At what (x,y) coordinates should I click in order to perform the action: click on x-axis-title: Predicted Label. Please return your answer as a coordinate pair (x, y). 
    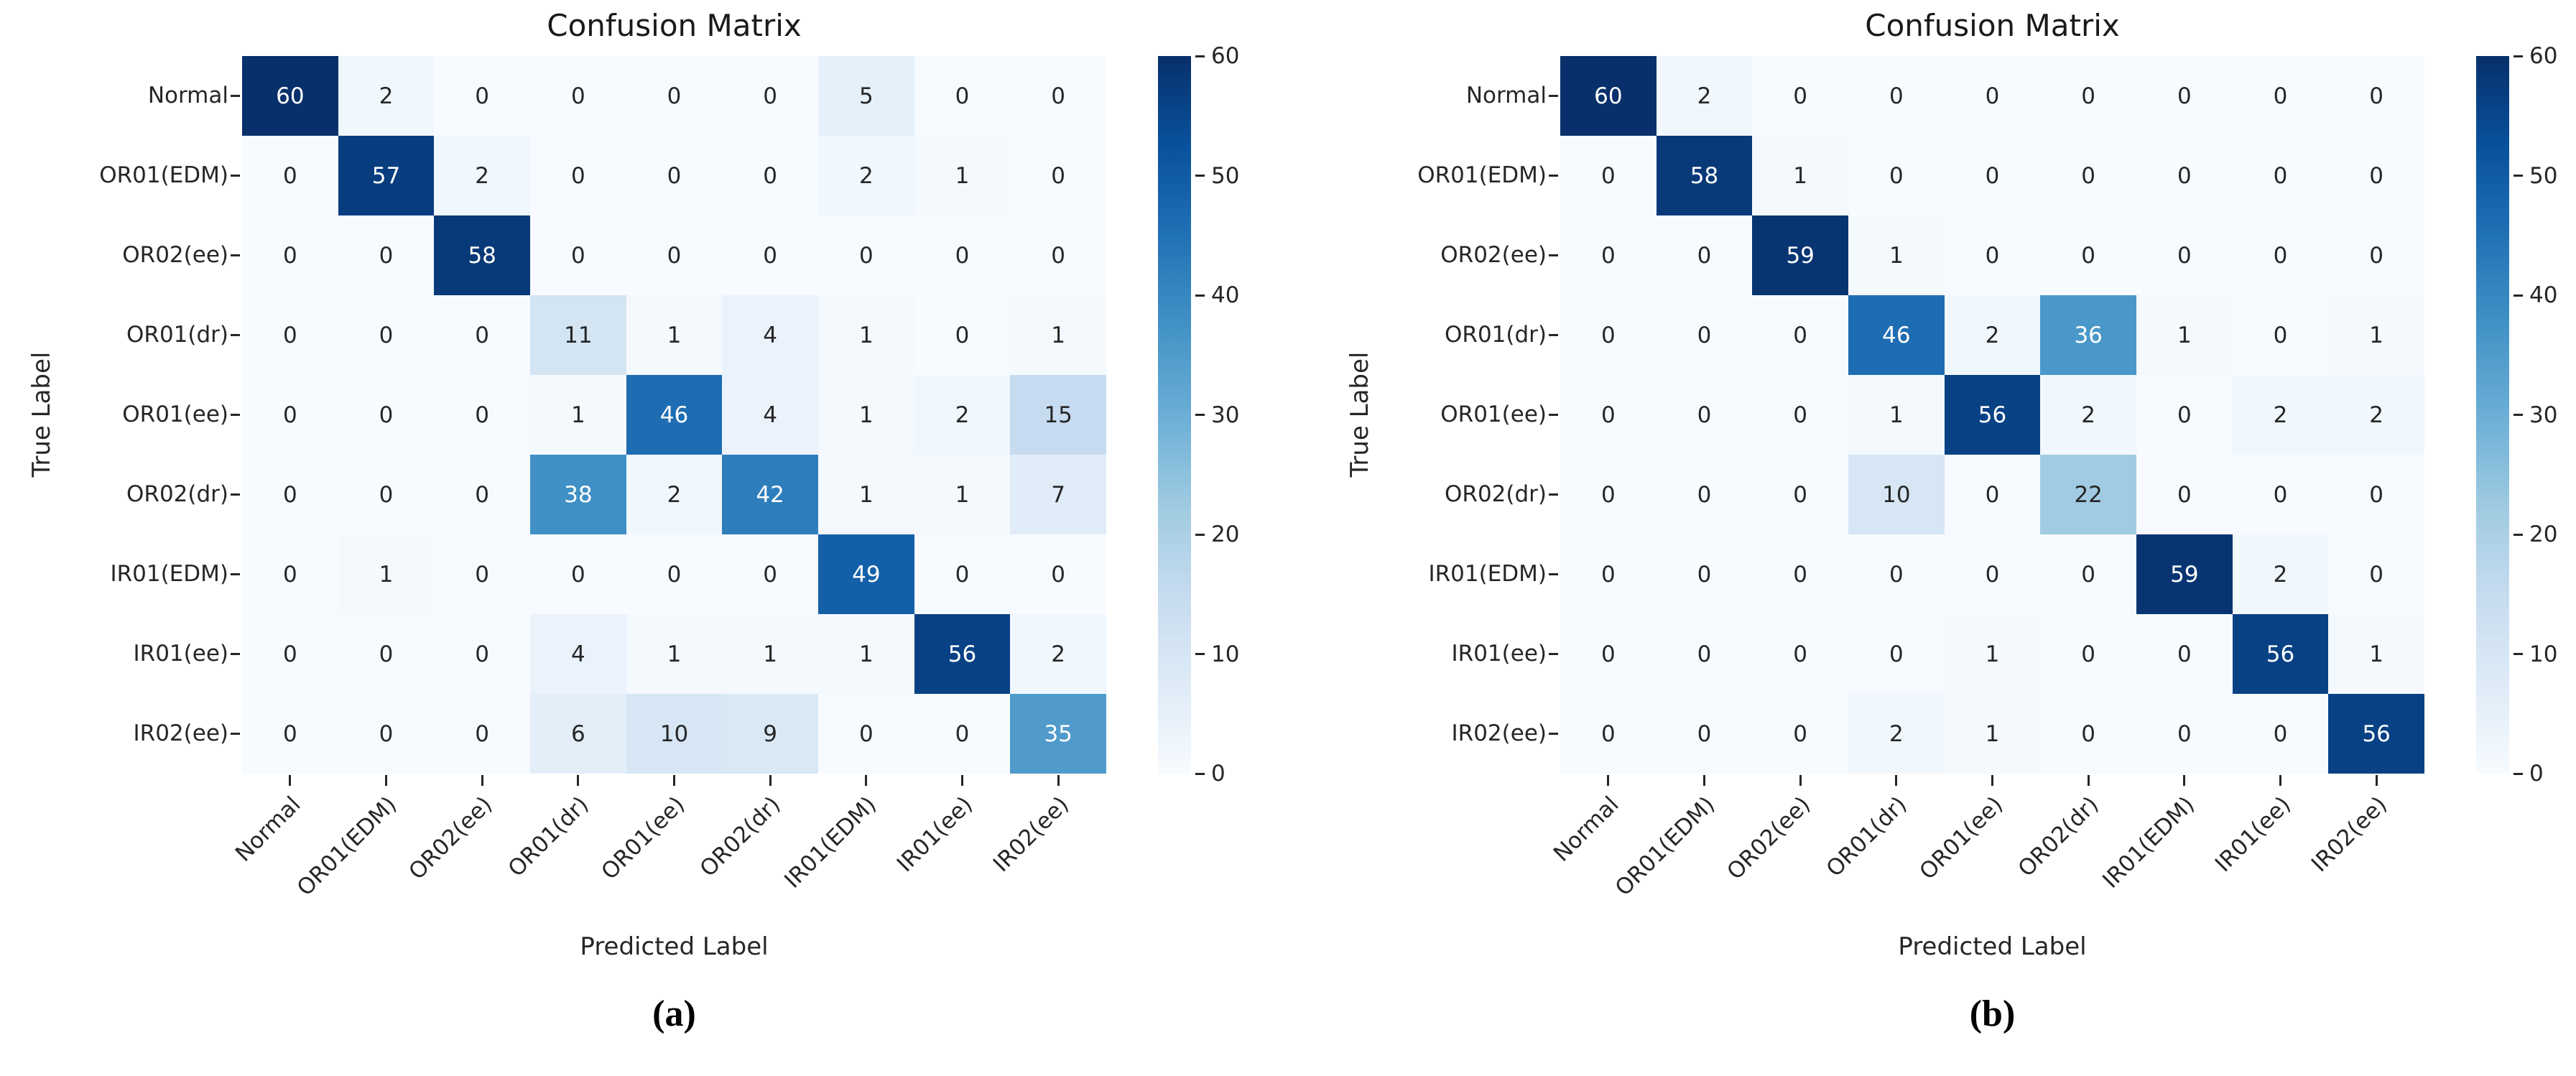
    Looking at the image, I should click on (674, 946).